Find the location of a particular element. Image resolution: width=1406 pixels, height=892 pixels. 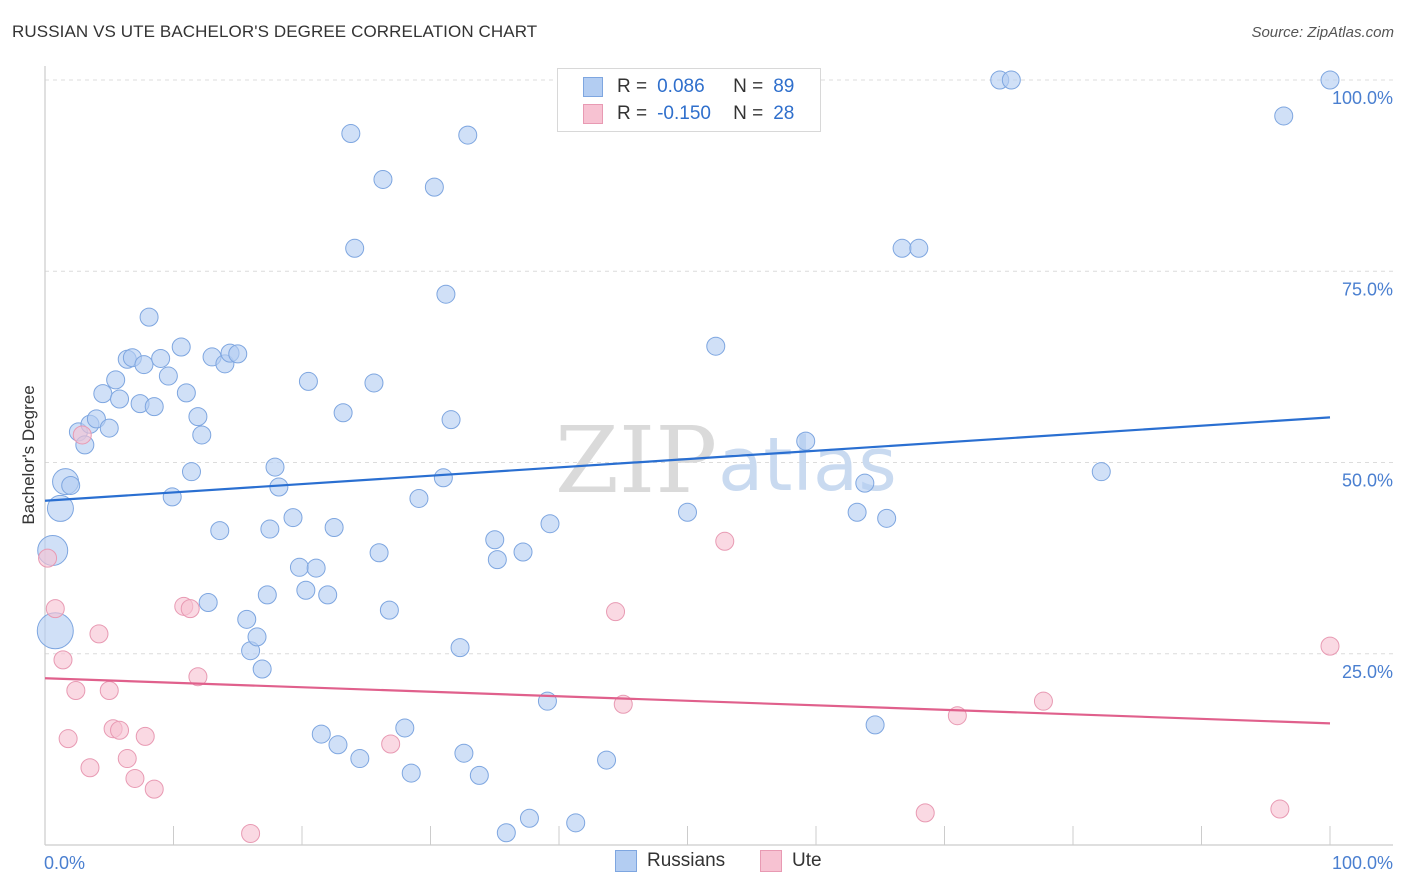

legend-item-russians: Russians is located at coordinates (670, 861).